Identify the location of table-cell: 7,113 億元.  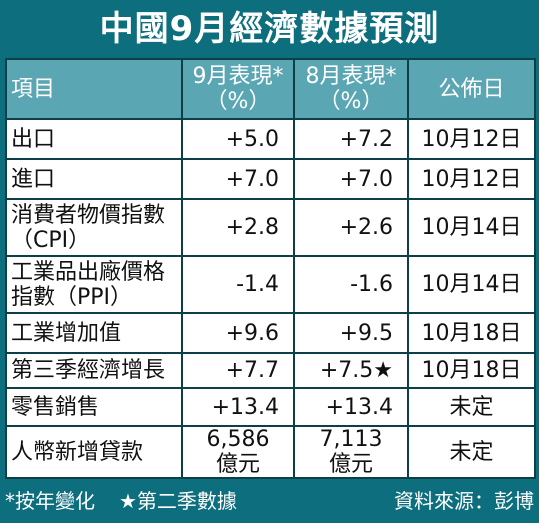
(351, 452).